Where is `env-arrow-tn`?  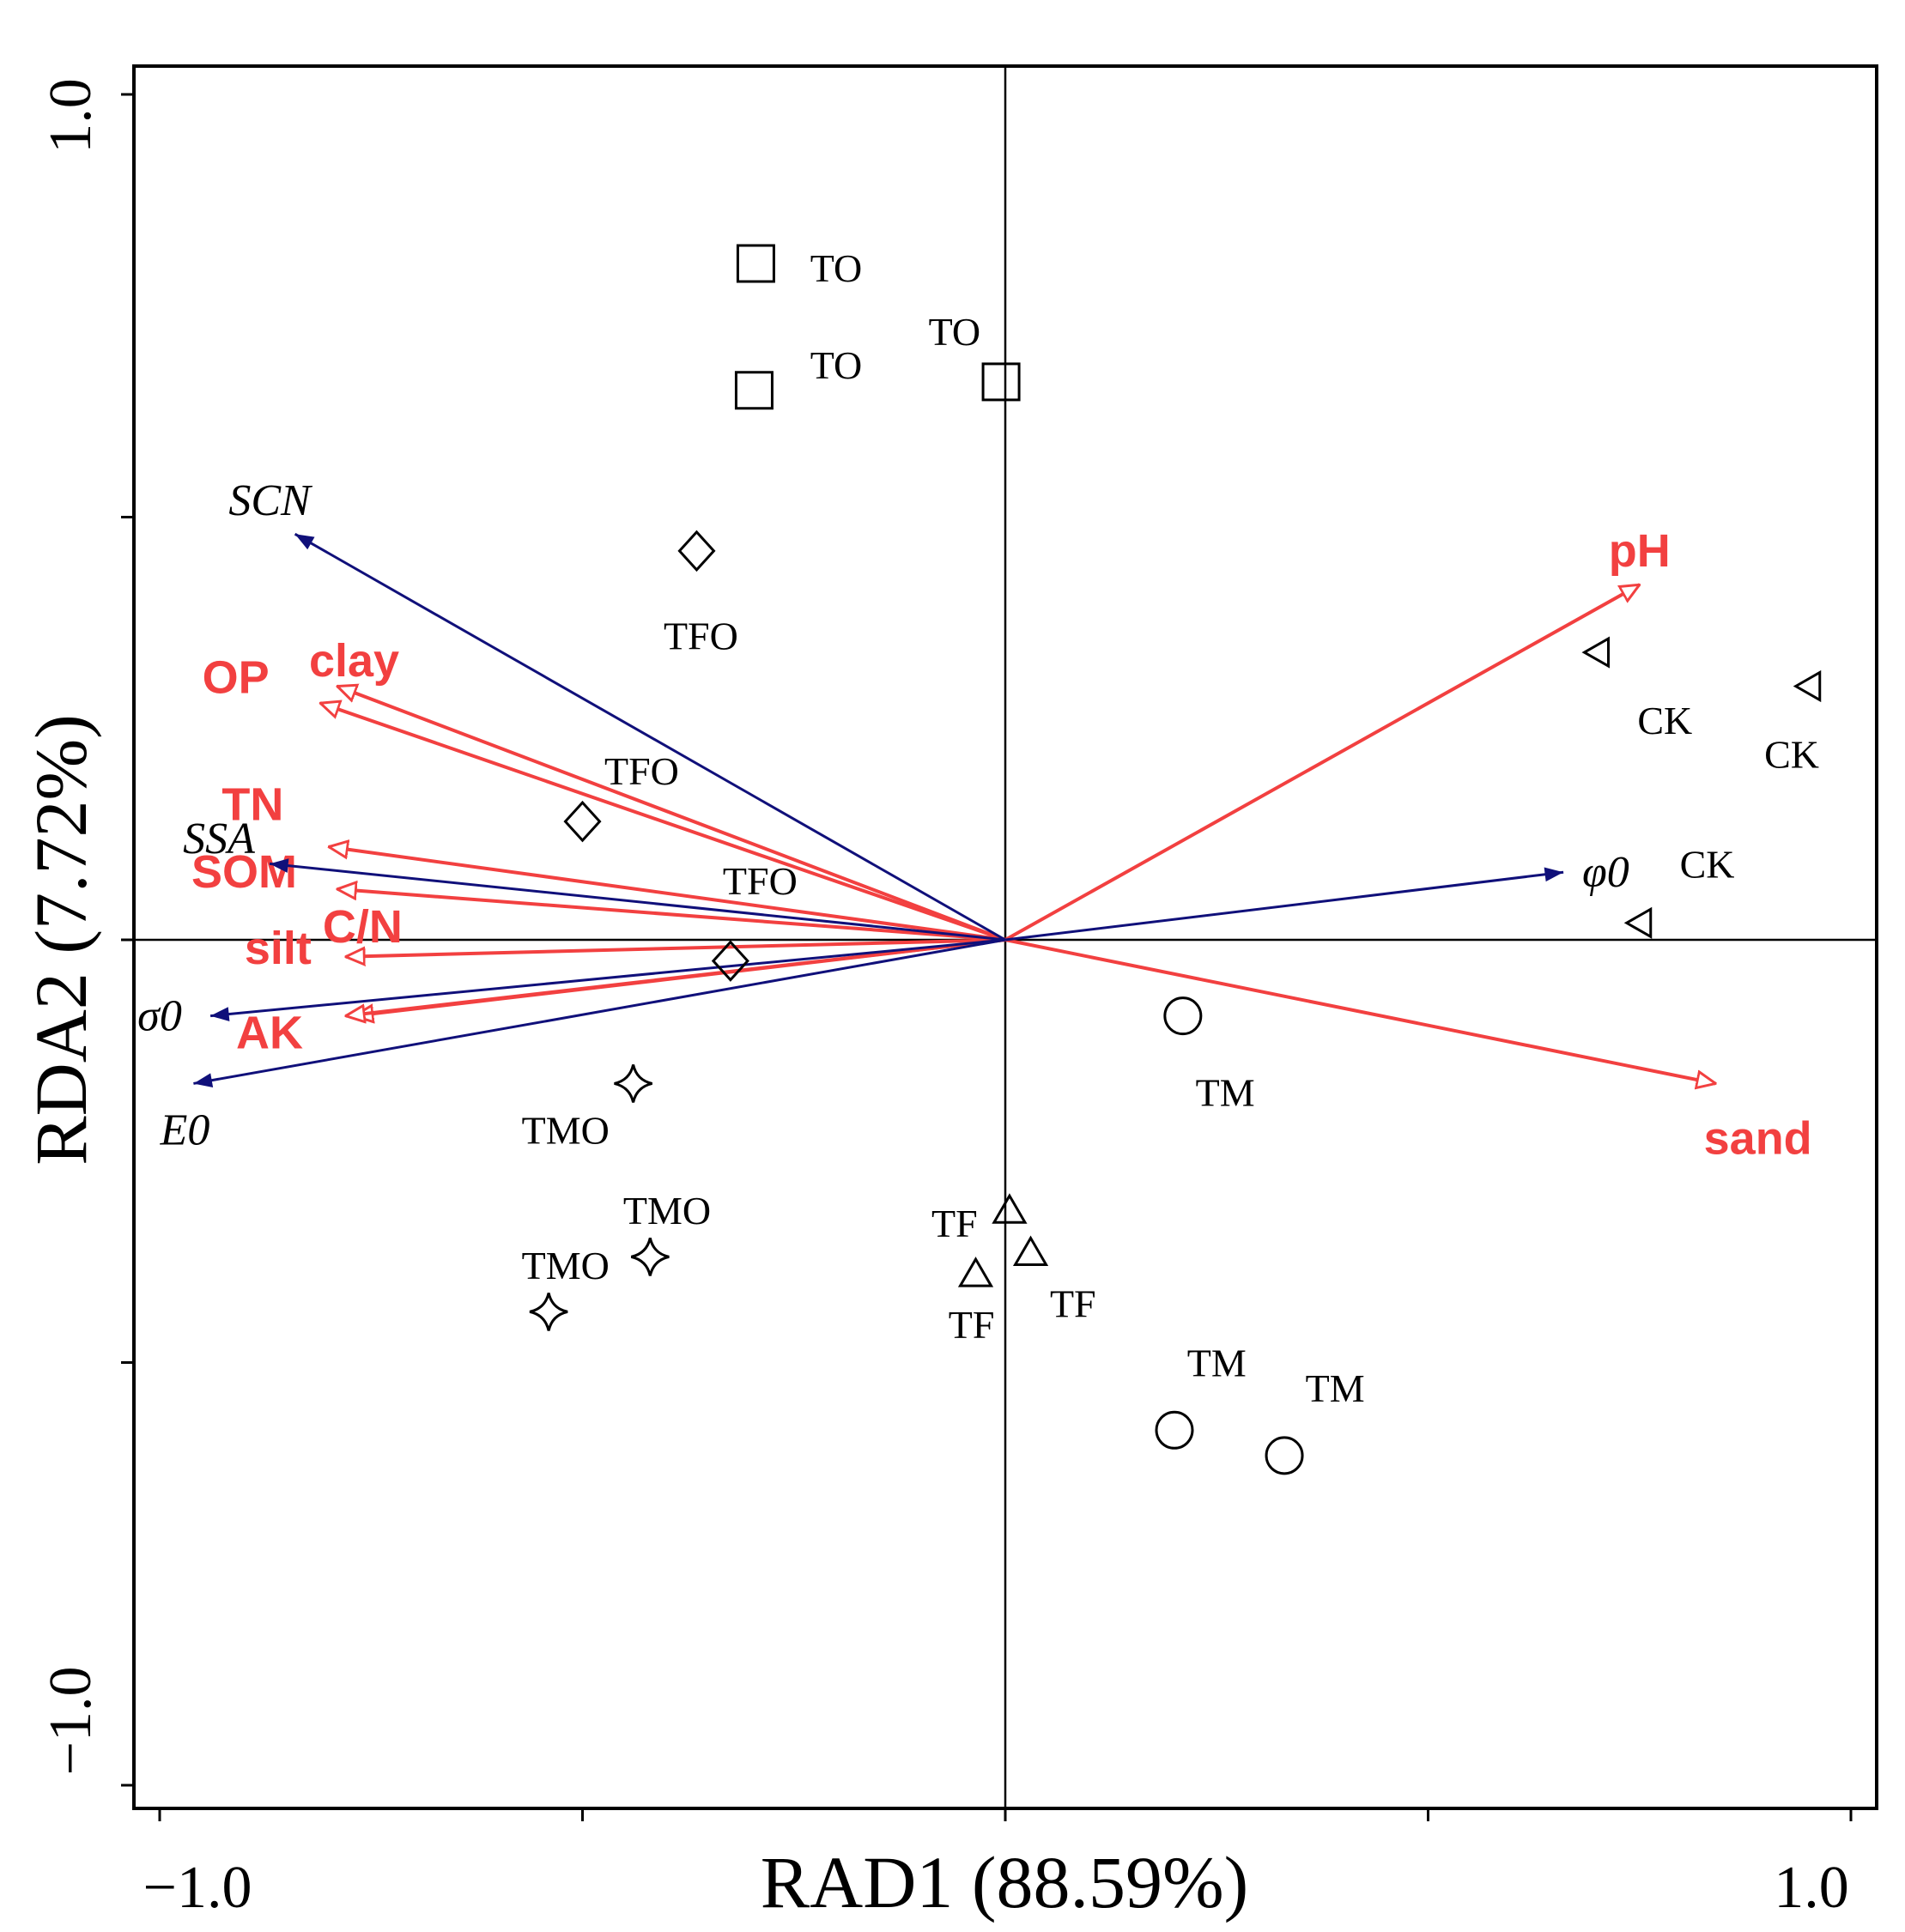
env-arrow-tn is located at coordinates (667, 895).